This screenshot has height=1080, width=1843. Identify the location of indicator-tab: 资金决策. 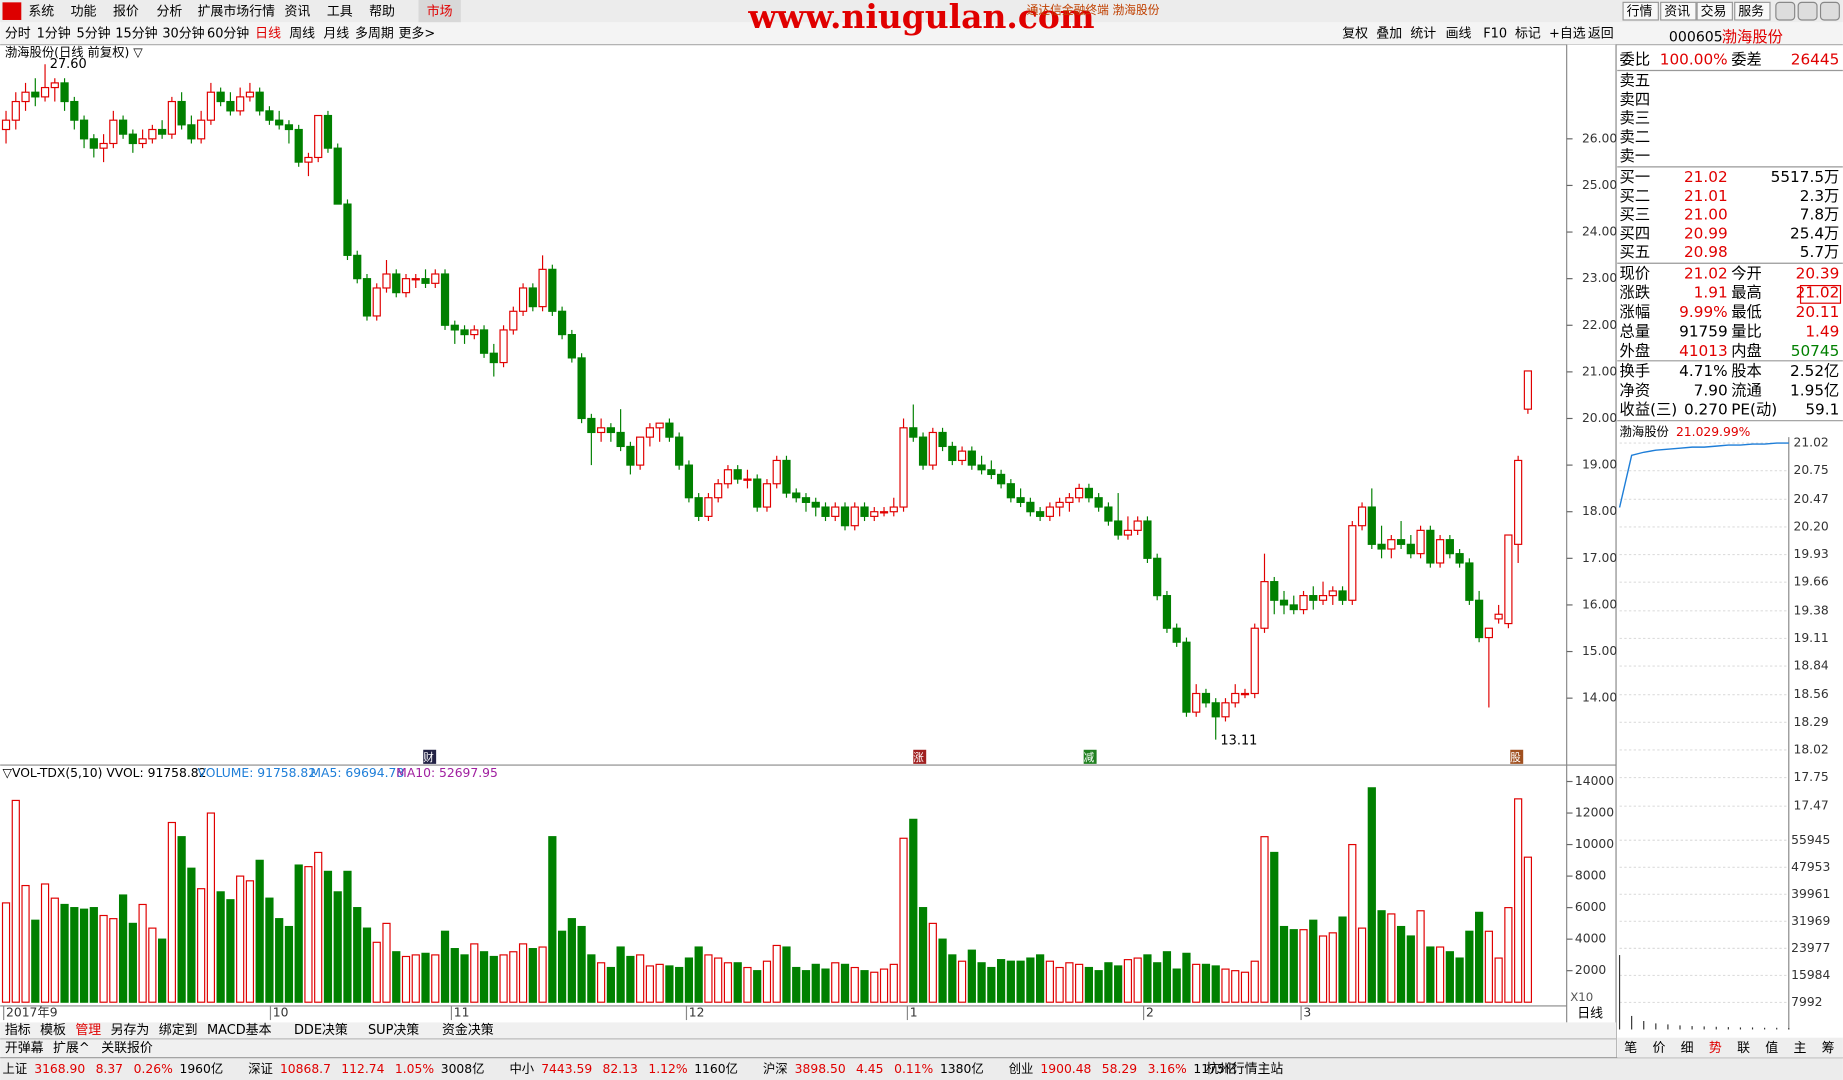
(468, 1030).